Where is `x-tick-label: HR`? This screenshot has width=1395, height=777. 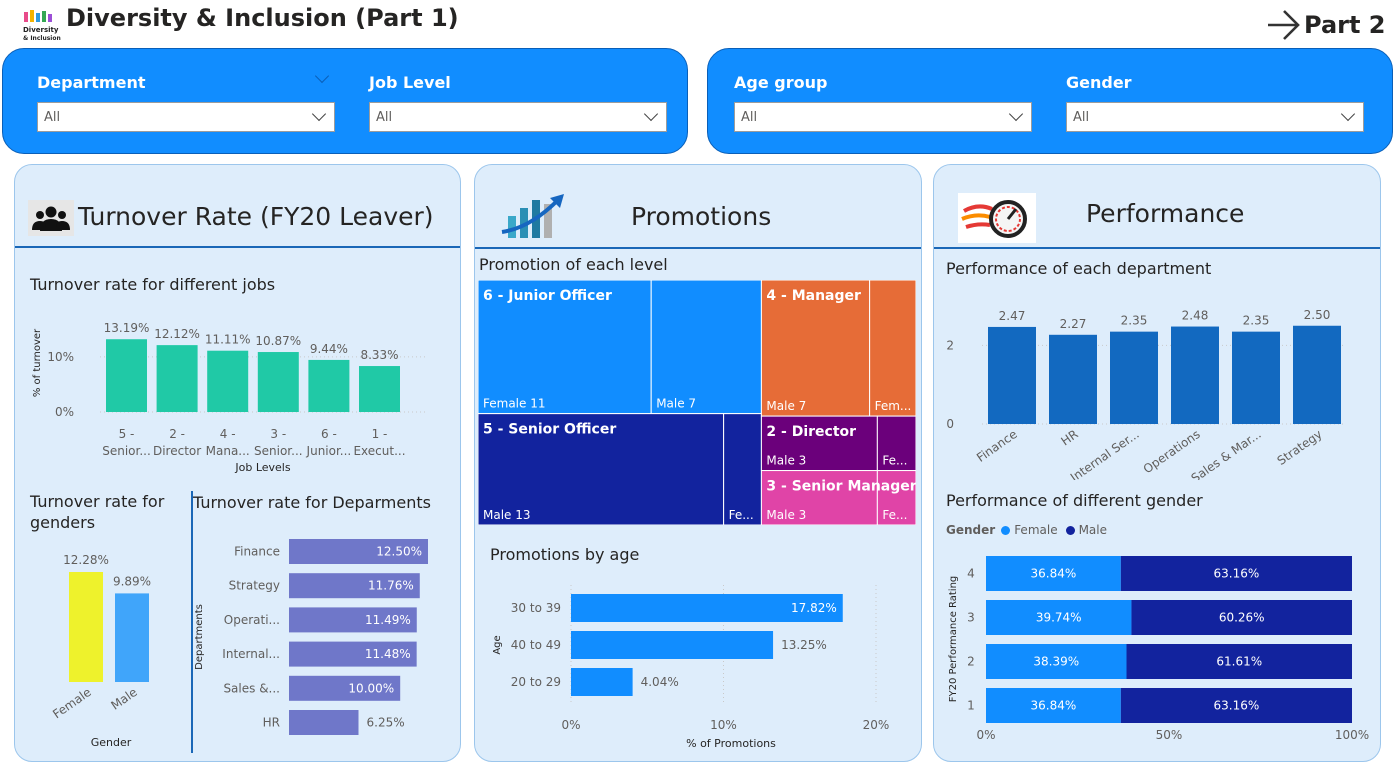
x-tick-label: HR is located at coordinates (1069, 437).